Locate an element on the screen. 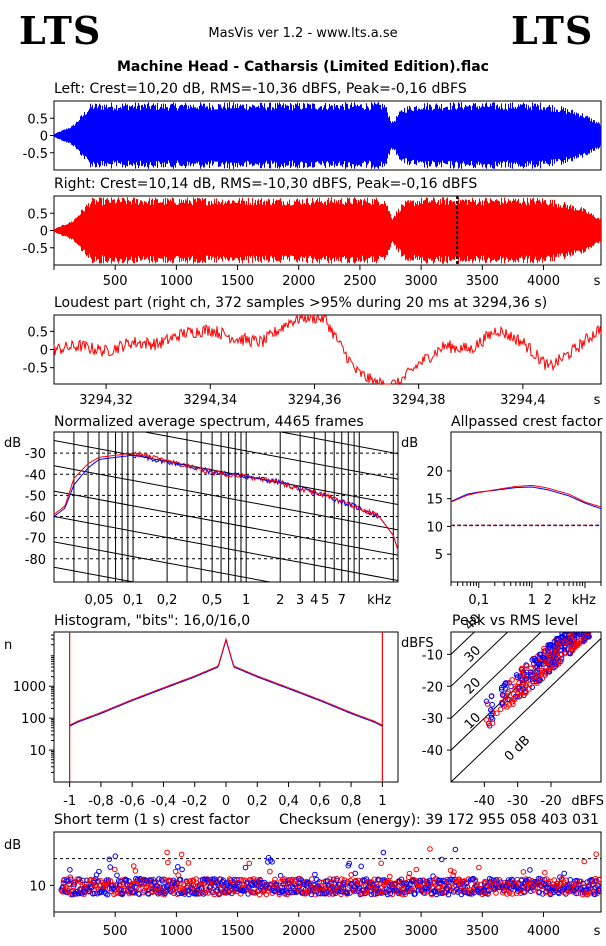 The height and width of the screenshot is (946, 606). peak-rms-ytick-label: -10 is located at coordinates (432, 655).